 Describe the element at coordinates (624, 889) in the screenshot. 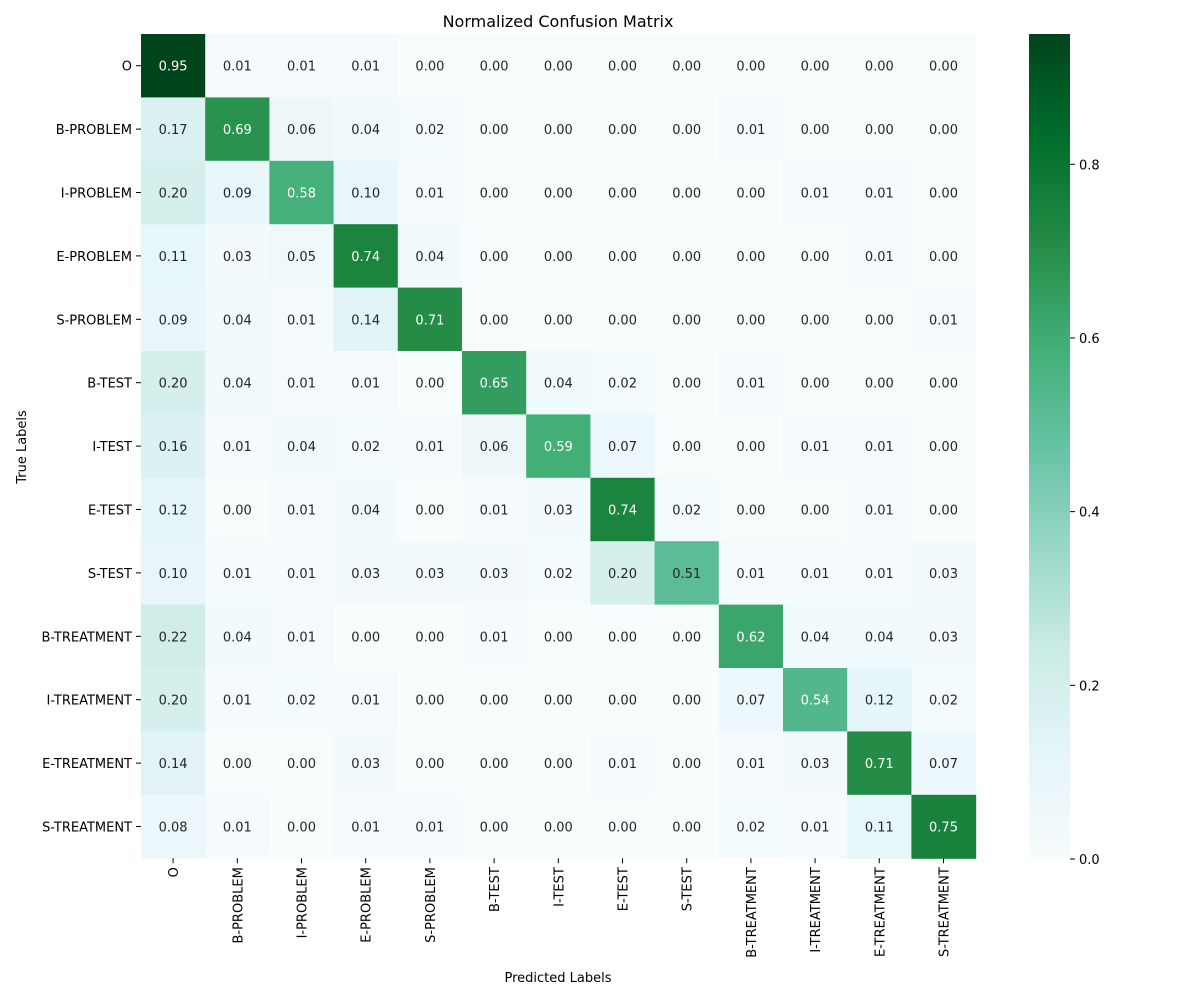

I see `x-tick-label: E-TEST` at that location.